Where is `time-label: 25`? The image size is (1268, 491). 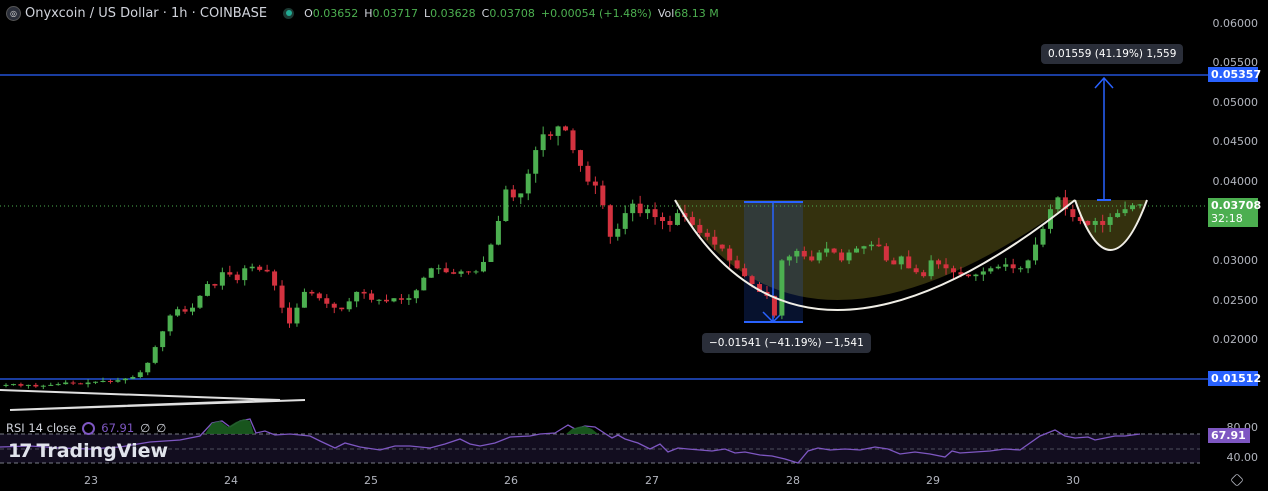
time-label: 25 is located at coordinates (371, 480).